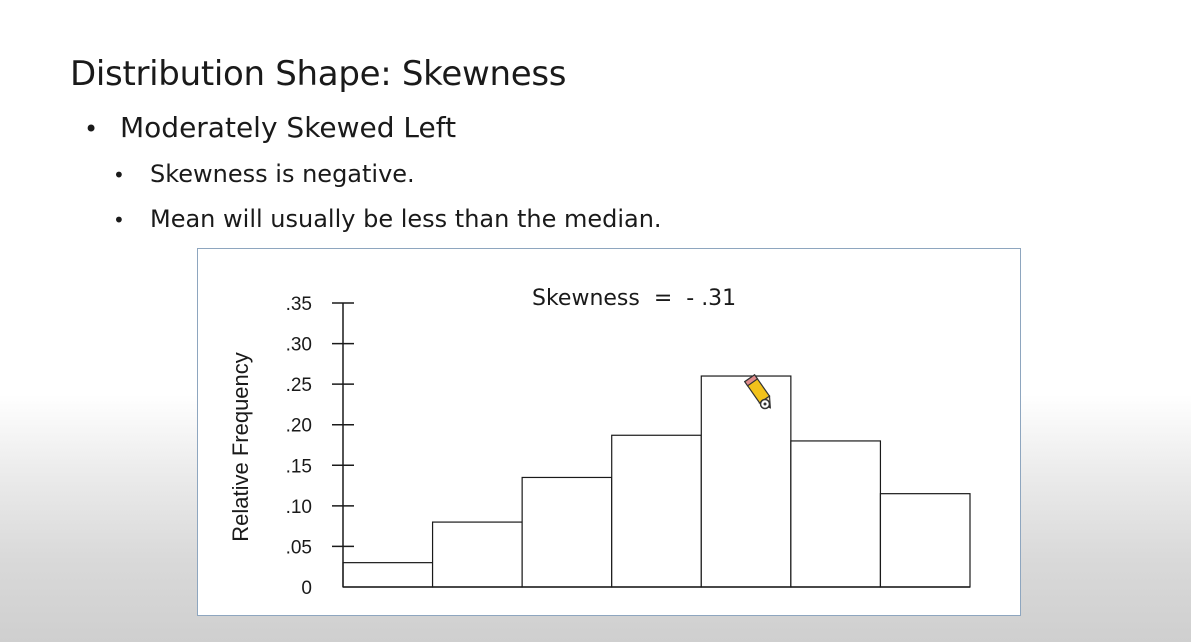 This screenshot has width=1191, height=642. I want to click on subbullet-skewness-negative: • Skewness is negative., so click(264, 174).